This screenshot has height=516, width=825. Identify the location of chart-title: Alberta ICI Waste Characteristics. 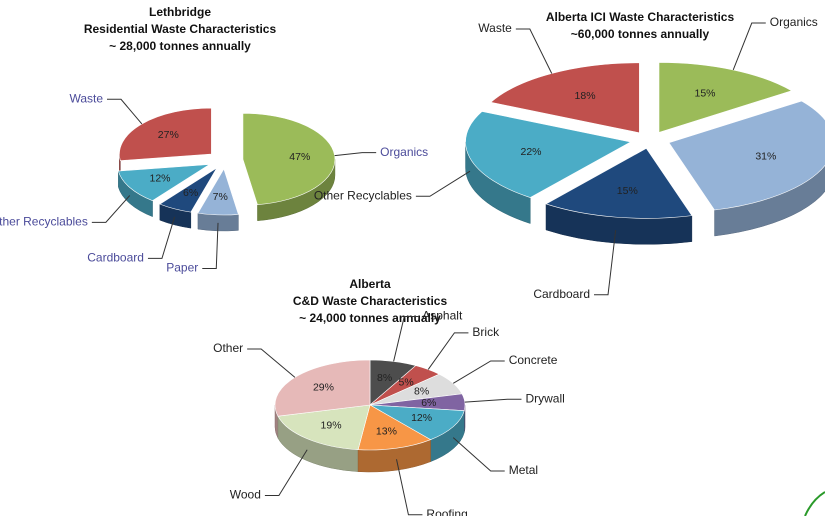
(640, 17).